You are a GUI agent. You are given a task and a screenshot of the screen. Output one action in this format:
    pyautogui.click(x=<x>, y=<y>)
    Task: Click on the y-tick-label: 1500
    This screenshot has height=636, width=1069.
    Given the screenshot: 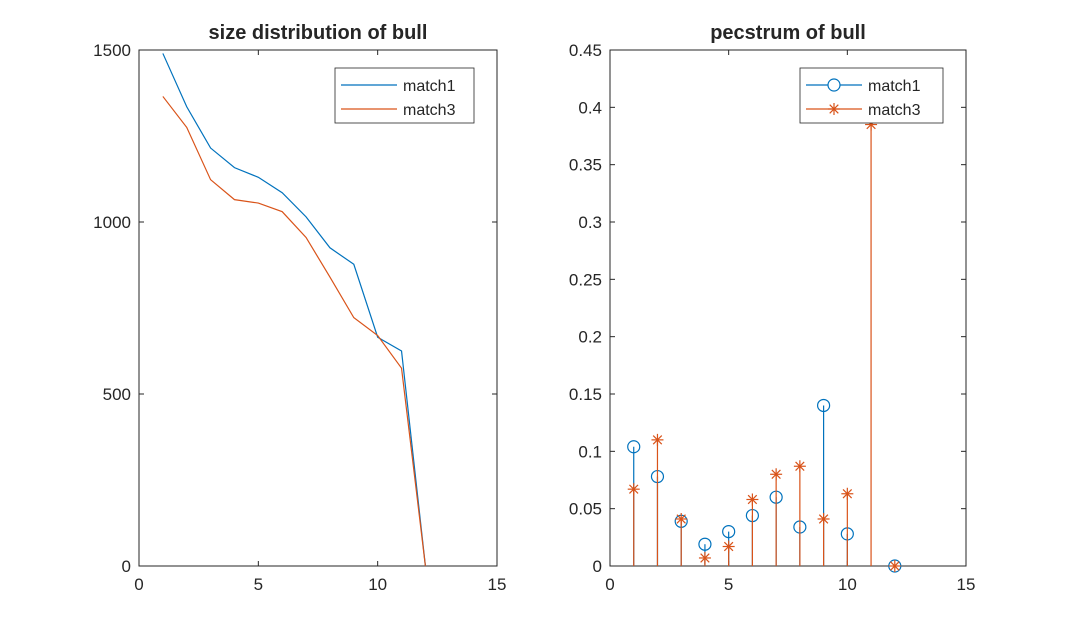 What is the action you would take?
    pyautogui.click(x=112, y=50)
    